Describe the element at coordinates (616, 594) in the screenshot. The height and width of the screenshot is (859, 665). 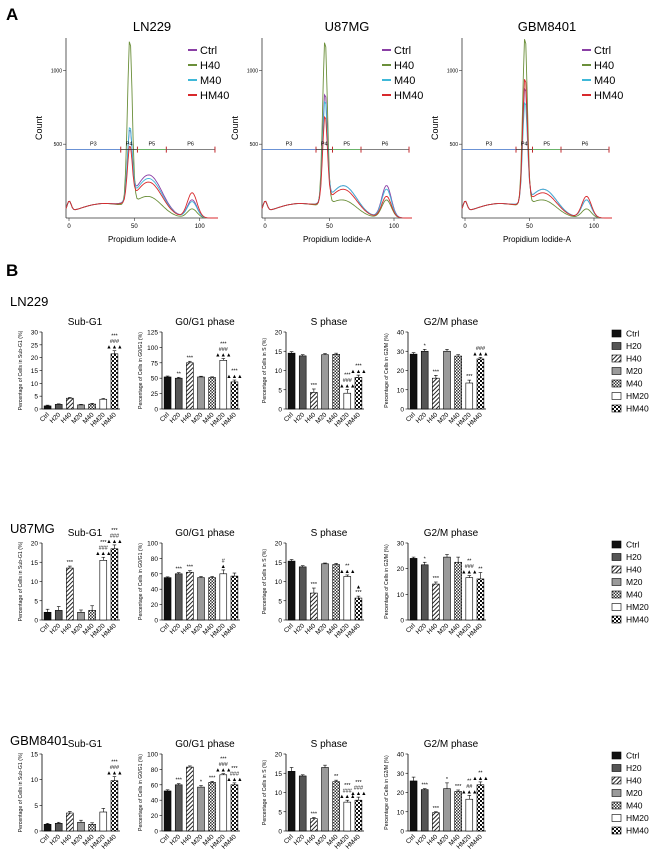
I see `legend-swatch-m40` at that location.